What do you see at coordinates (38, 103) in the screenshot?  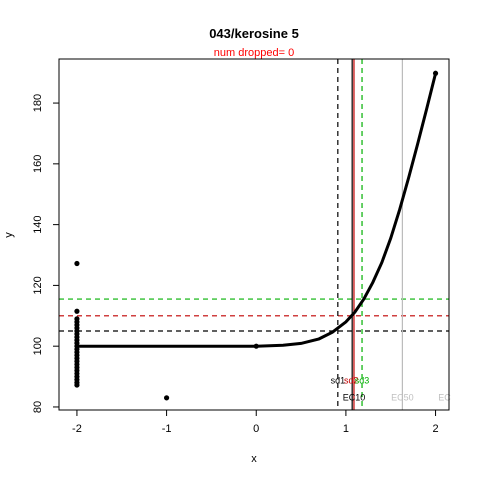 I see `y-tick-label: 180` at bounding box center [38, 103].